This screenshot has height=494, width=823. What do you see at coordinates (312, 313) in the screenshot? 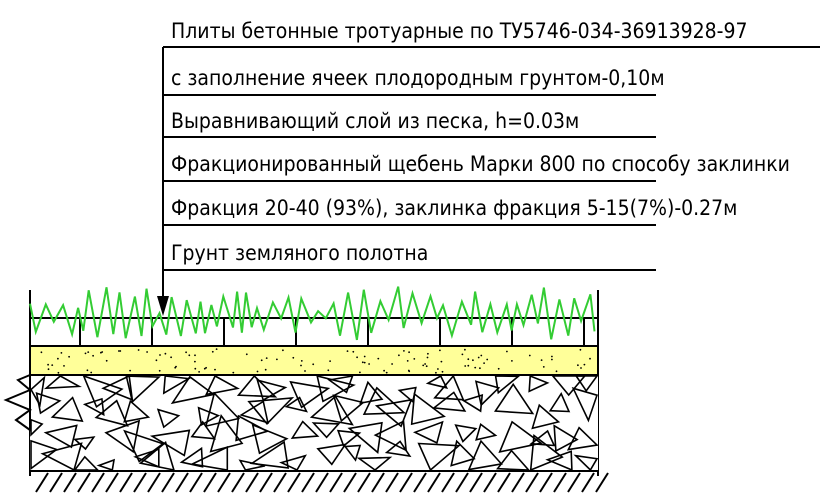
I see `grass-line` at bounding box center [312, 313].